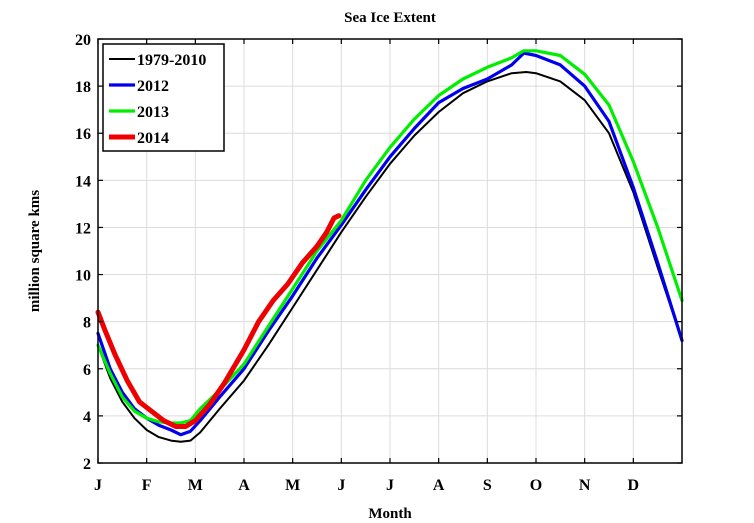 The width and height of the screenshot is (754, 523). I want to click on x-axis-label: Month, so click(390, 514).